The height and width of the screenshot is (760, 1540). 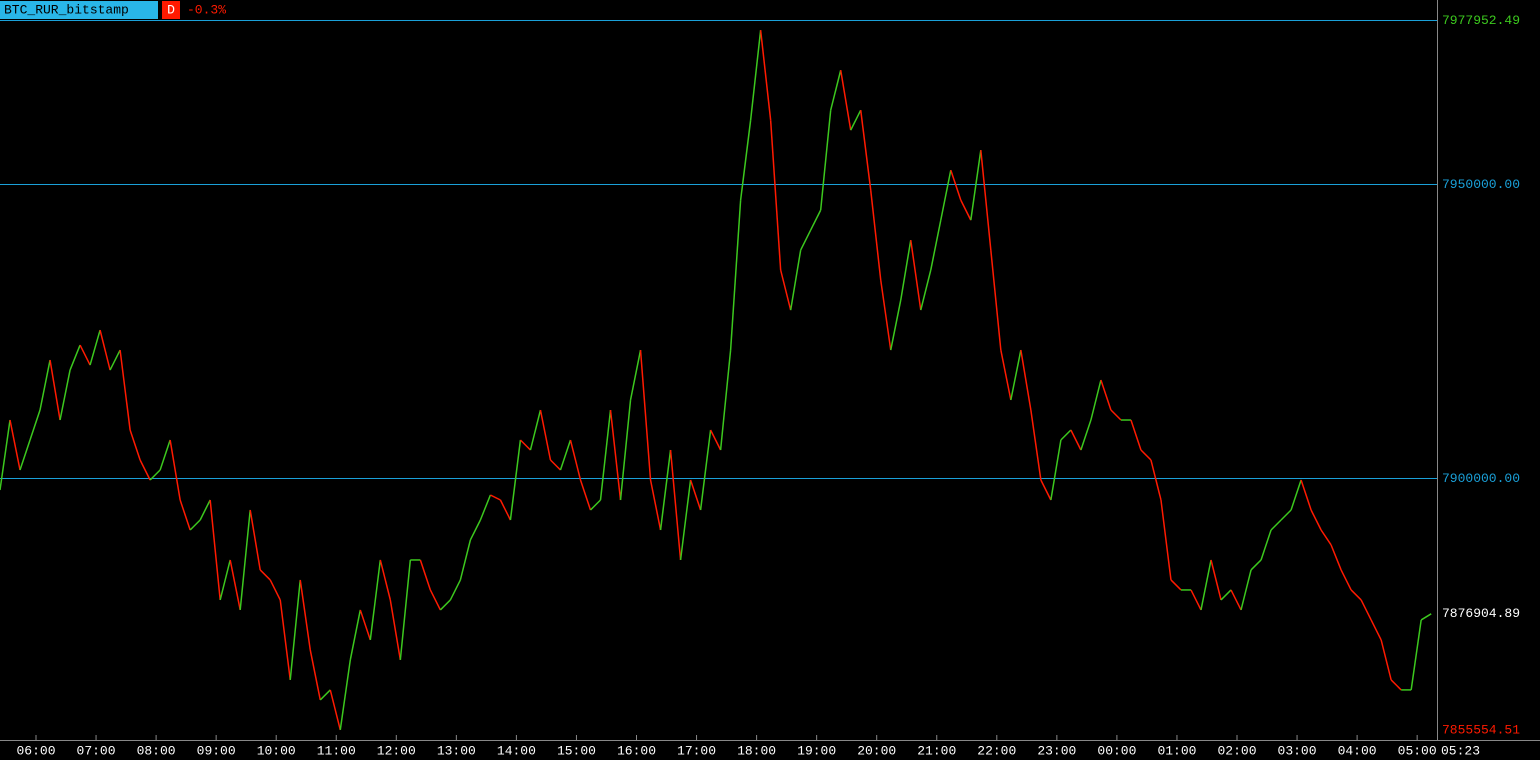 What do you see at coordinates (1357, 750) in the screenshot?
I see `x-tick-label: 04:00` at bounding box center [1357, 750].